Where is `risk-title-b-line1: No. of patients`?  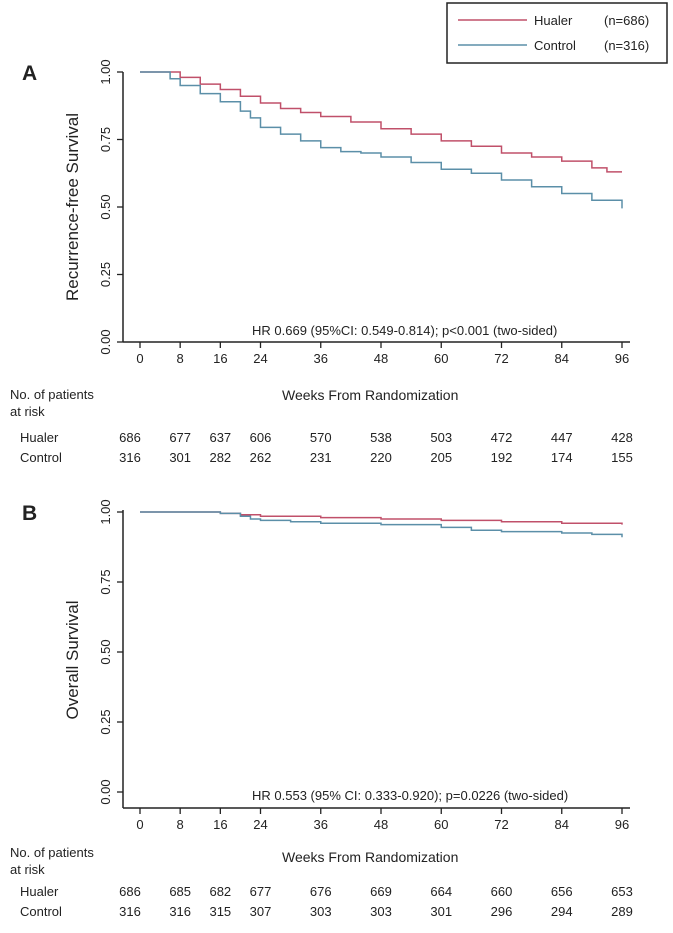
risk-title-b-line1: No. of patients is located at coordinates (52, 852).